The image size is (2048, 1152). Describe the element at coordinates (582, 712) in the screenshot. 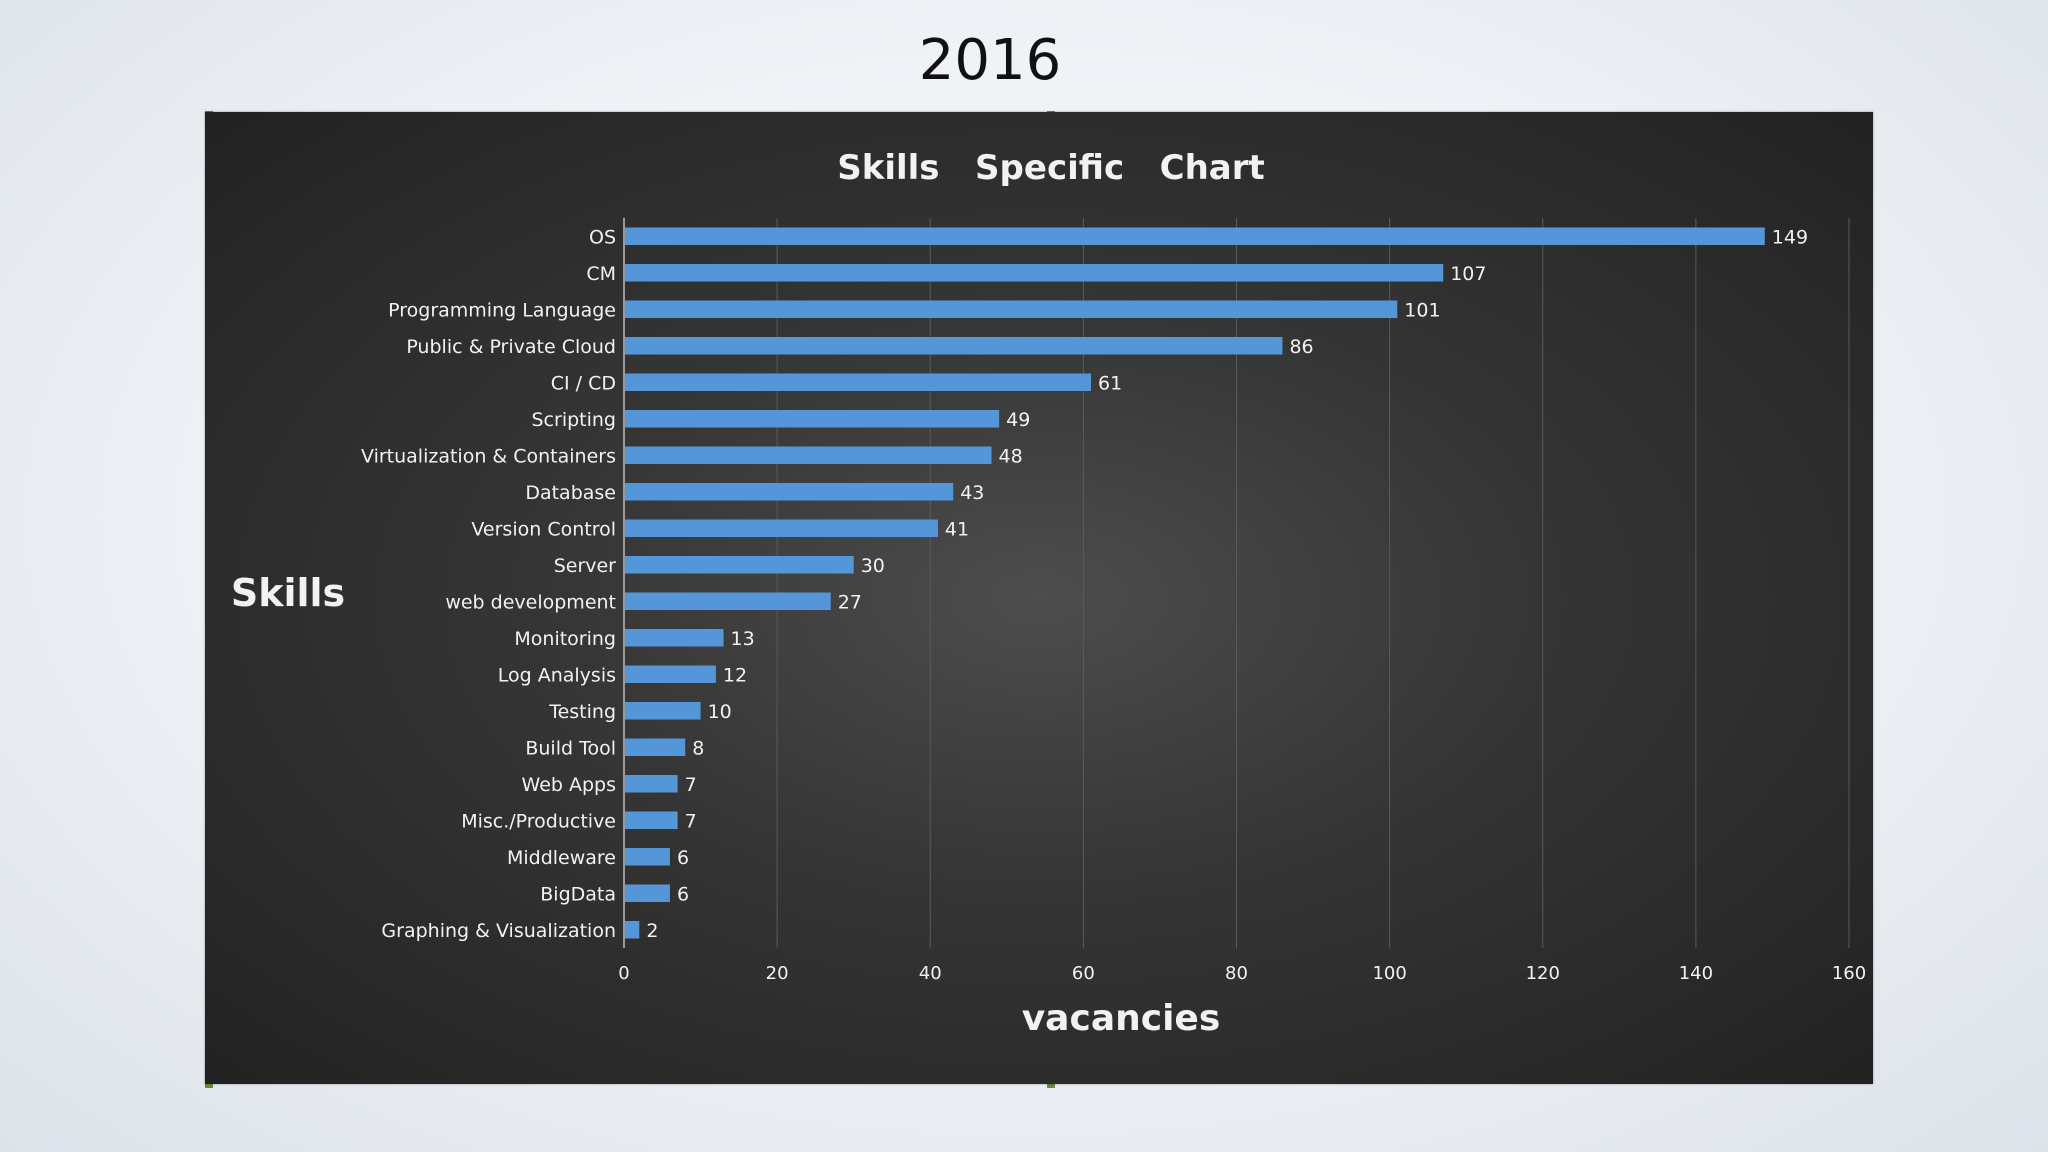

I see `category-label: Testing` at that location.